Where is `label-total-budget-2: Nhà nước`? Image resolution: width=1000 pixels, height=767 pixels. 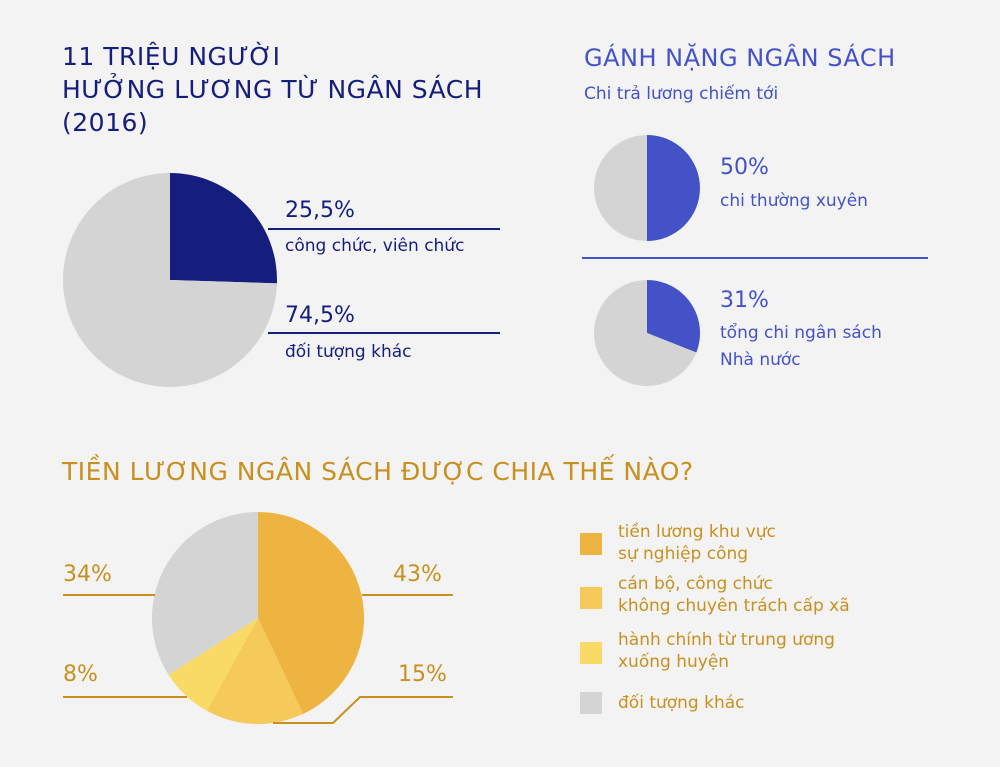 label-total-budget-2: Nhà nước is located at coordinates (760, 360).